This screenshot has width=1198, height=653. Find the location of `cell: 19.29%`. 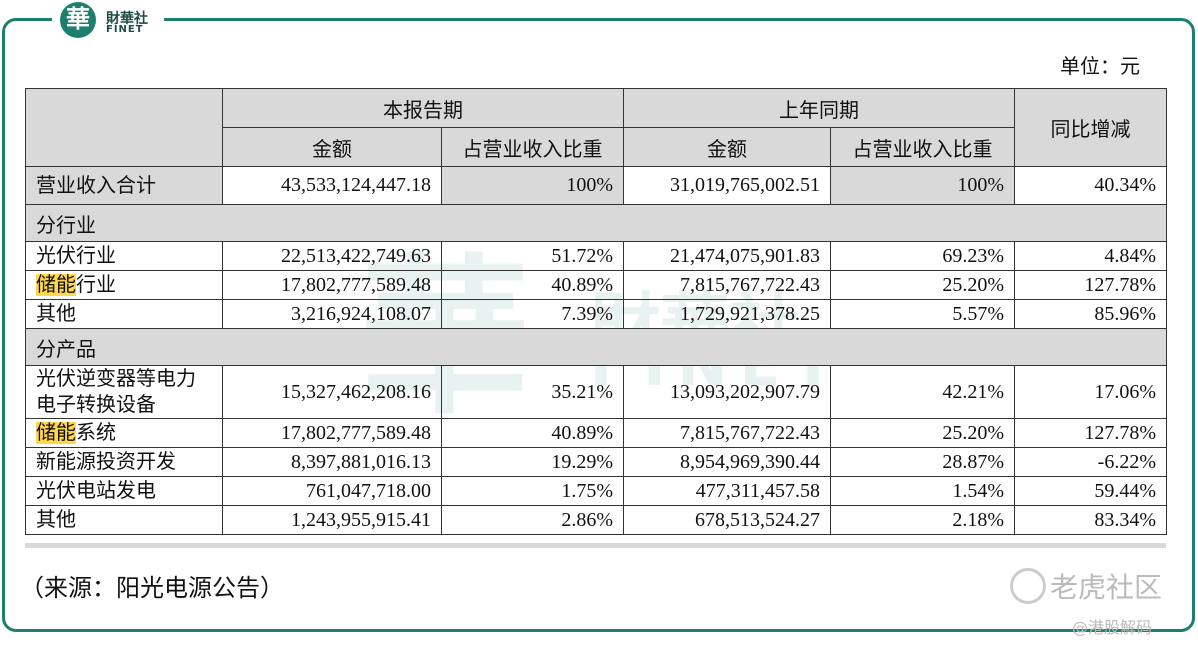

cell: 19.29% is located at coordinates (532, 462).